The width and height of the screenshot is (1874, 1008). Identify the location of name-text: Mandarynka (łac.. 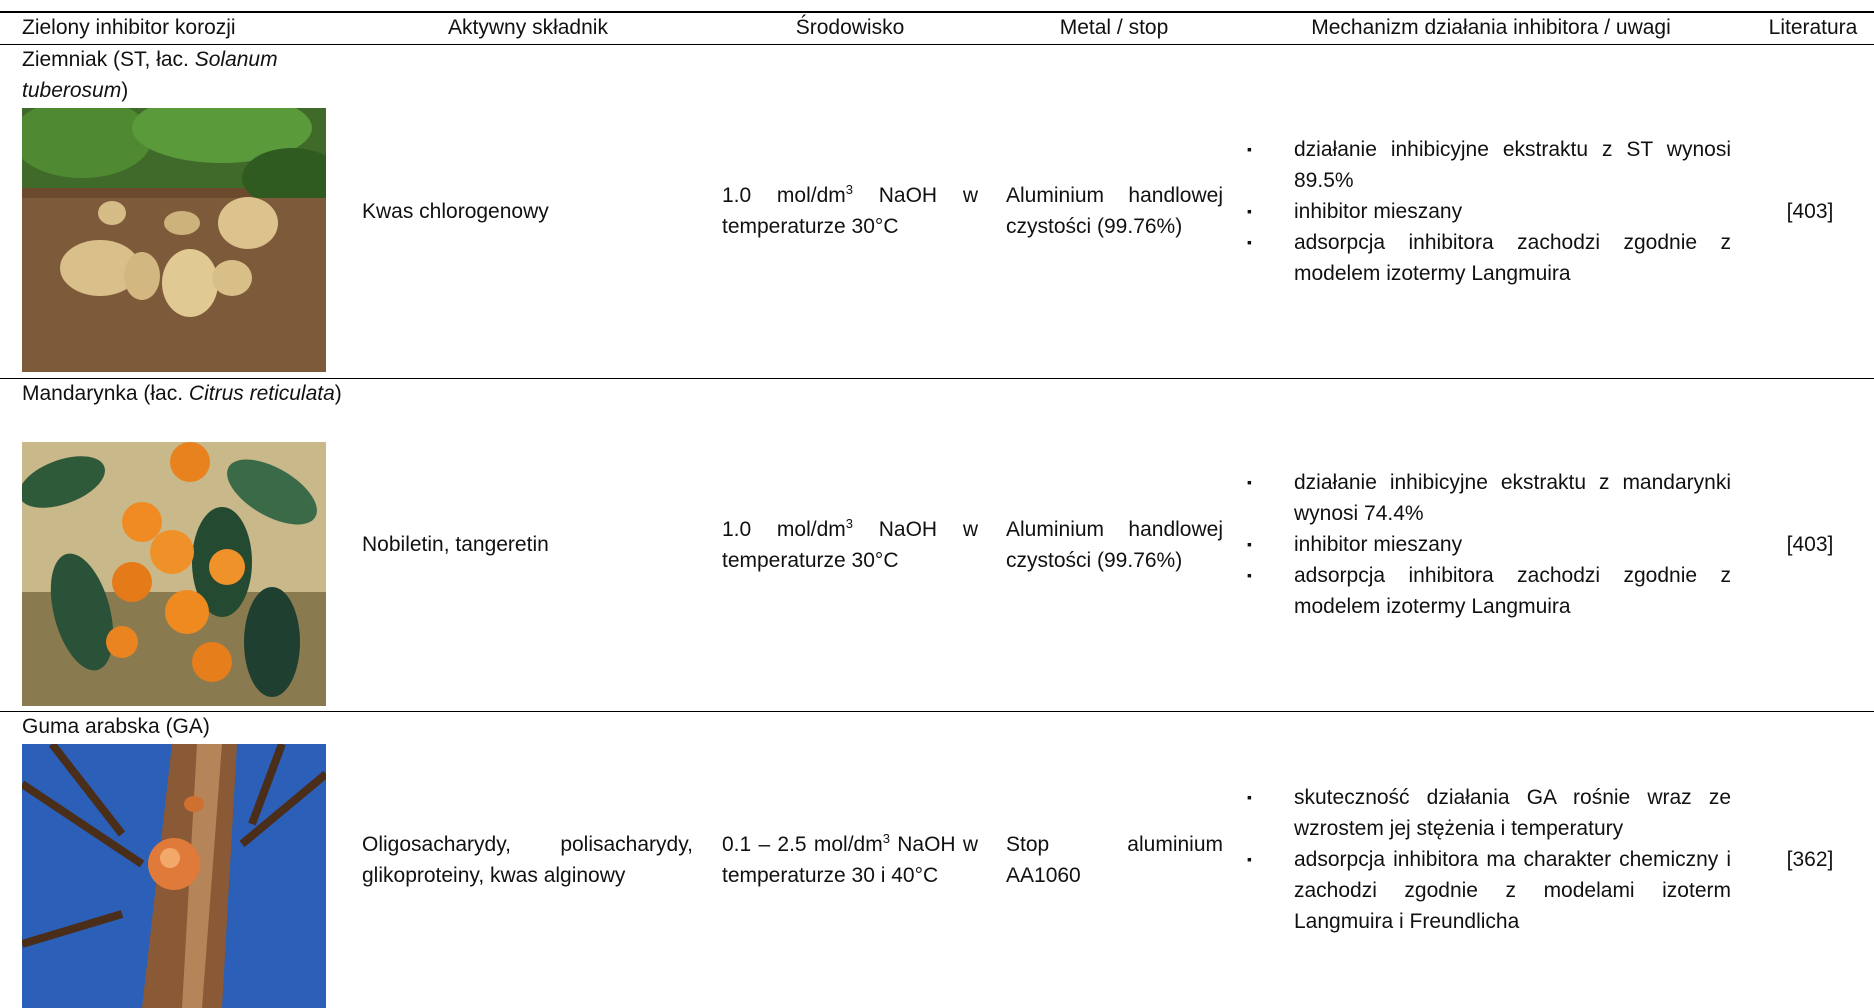
(105, 393).